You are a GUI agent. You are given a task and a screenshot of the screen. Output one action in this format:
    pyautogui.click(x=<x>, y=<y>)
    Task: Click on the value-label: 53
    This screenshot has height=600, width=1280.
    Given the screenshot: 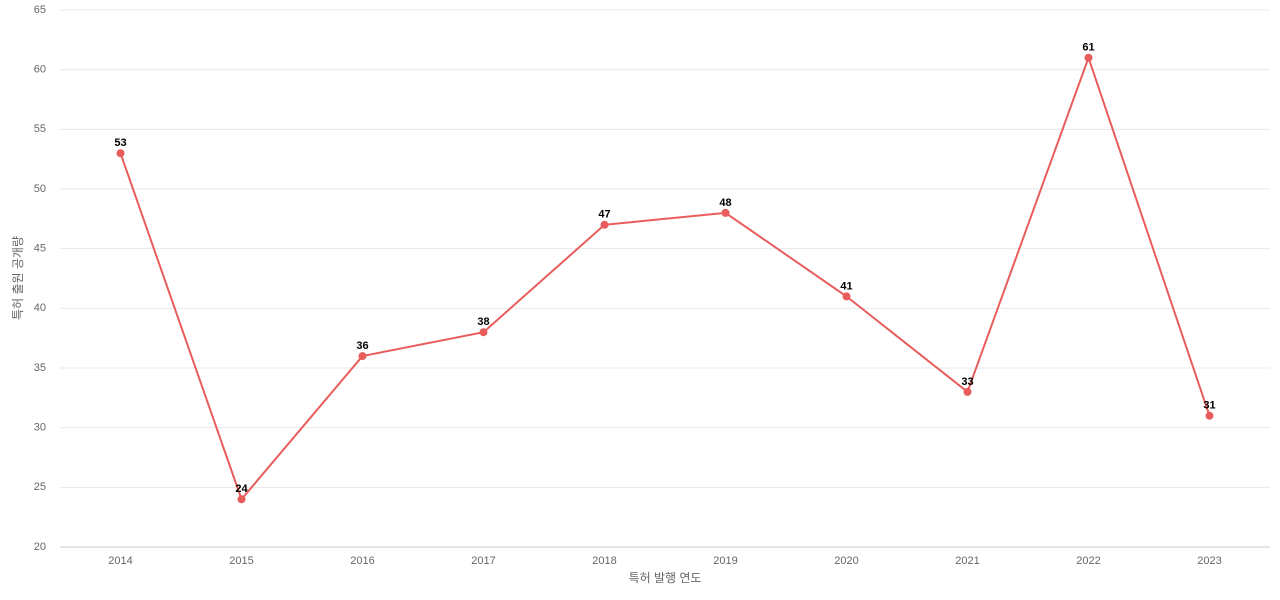 What is the action you would take?
    pyautogui.click(x=120, y=143)
    